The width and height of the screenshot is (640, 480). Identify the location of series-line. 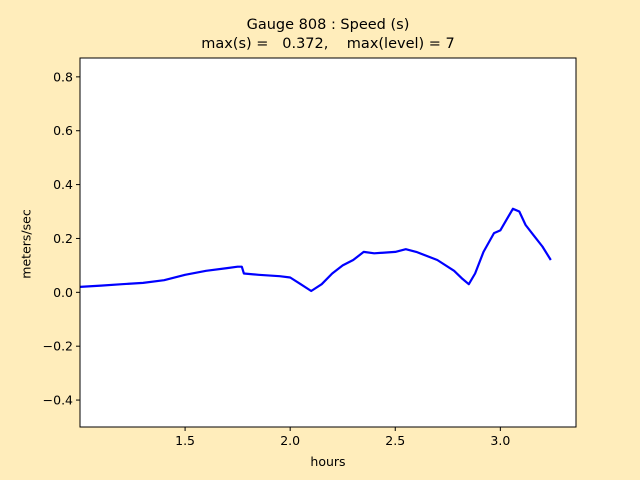
(315, 250).